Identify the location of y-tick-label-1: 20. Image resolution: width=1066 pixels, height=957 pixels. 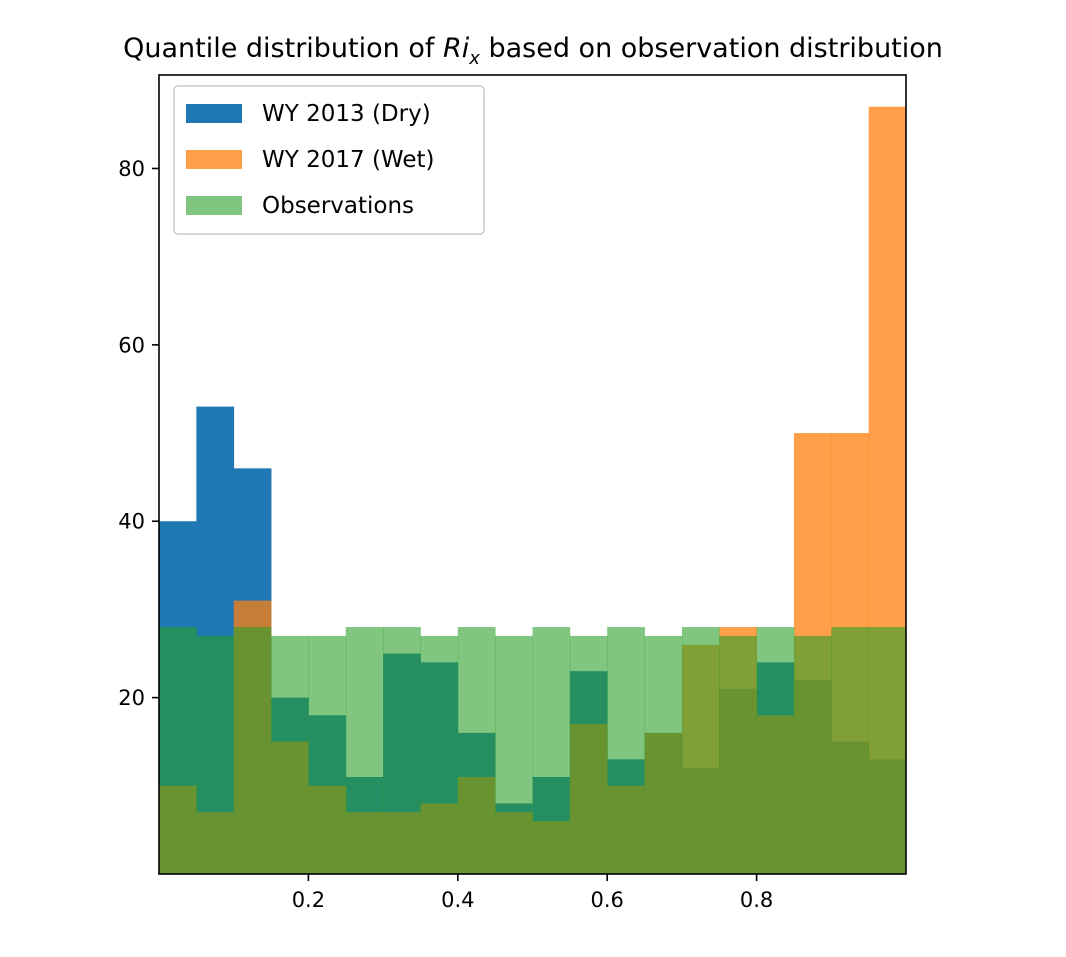
(131, 698).